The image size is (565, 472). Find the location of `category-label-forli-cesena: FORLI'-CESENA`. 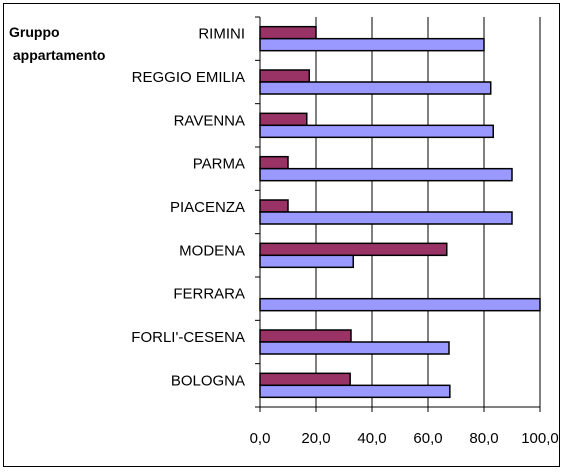

category-label-forli-cesena: FORLI'-CESENA is located at coordinates (188, 337).